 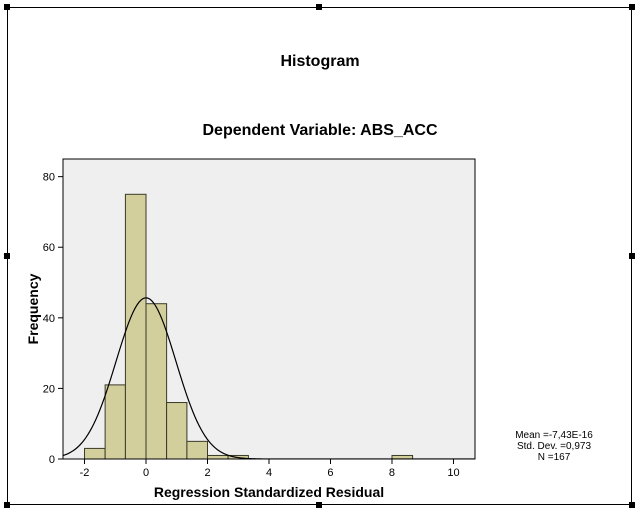 I want to click on y-tick-label-80: 80, so click(x=49, y=178).